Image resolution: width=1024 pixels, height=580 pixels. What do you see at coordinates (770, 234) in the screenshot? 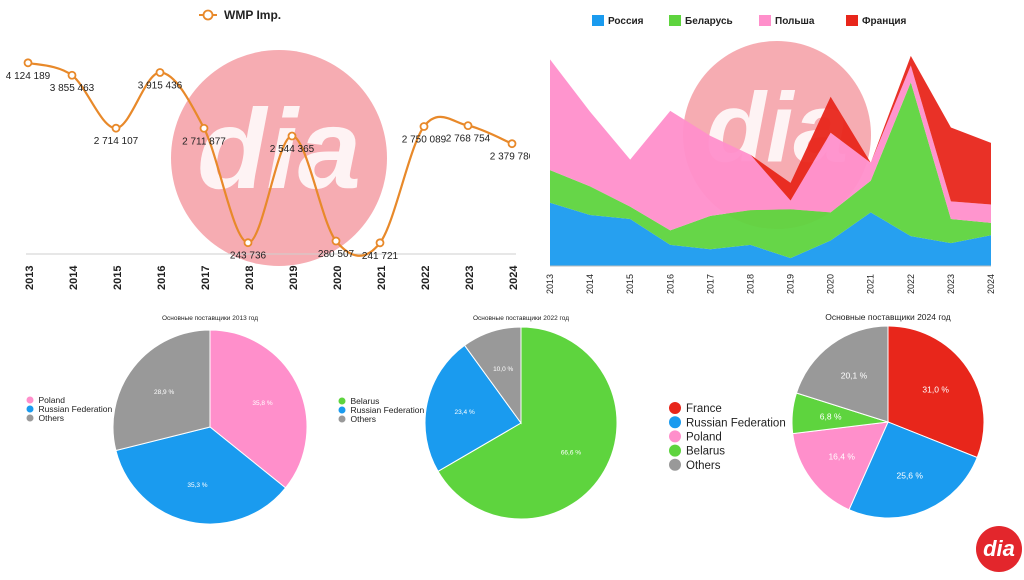
I see `area-russia` at bounding box center [770, 234].